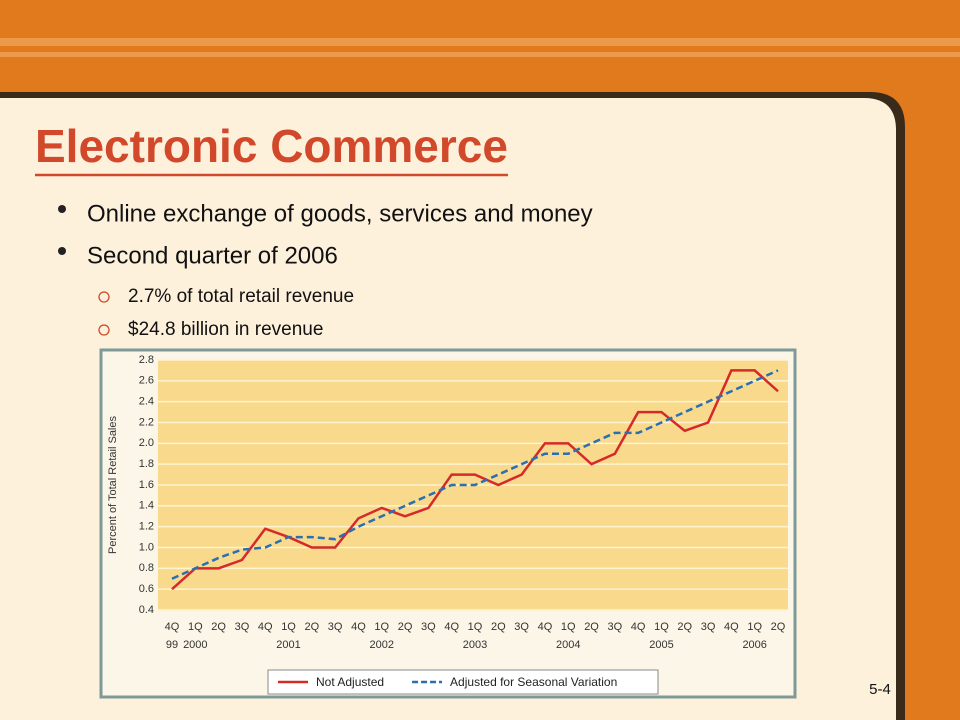 The height and width of the screenshot is (720, 960). I want to click on y-tick-label: 1.8, so click(146, 464).